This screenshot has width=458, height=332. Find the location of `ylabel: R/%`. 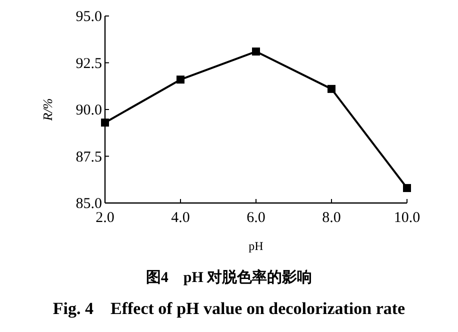

ylabel: R/% is located at coordinates (47, 109).